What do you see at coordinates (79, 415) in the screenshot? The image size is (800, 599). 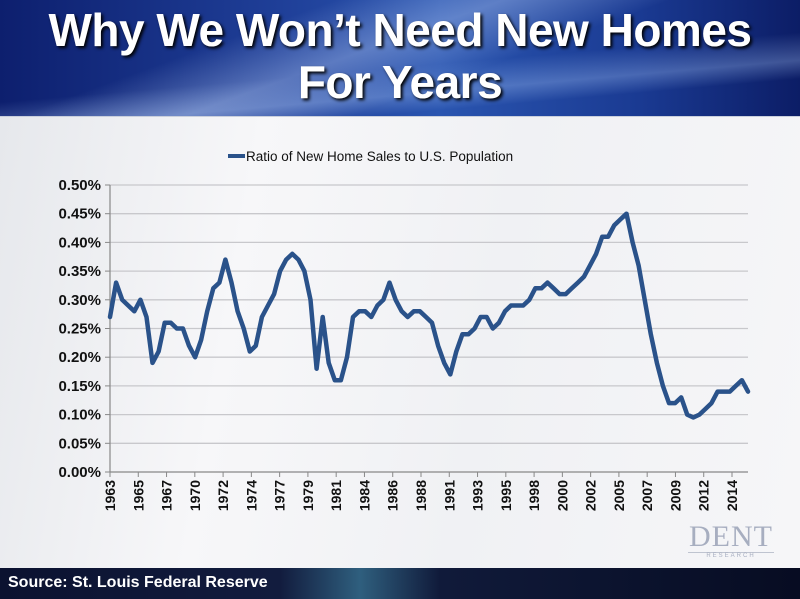 I see `y-tick-label: 0.10%` at bounding box center [79, 415].